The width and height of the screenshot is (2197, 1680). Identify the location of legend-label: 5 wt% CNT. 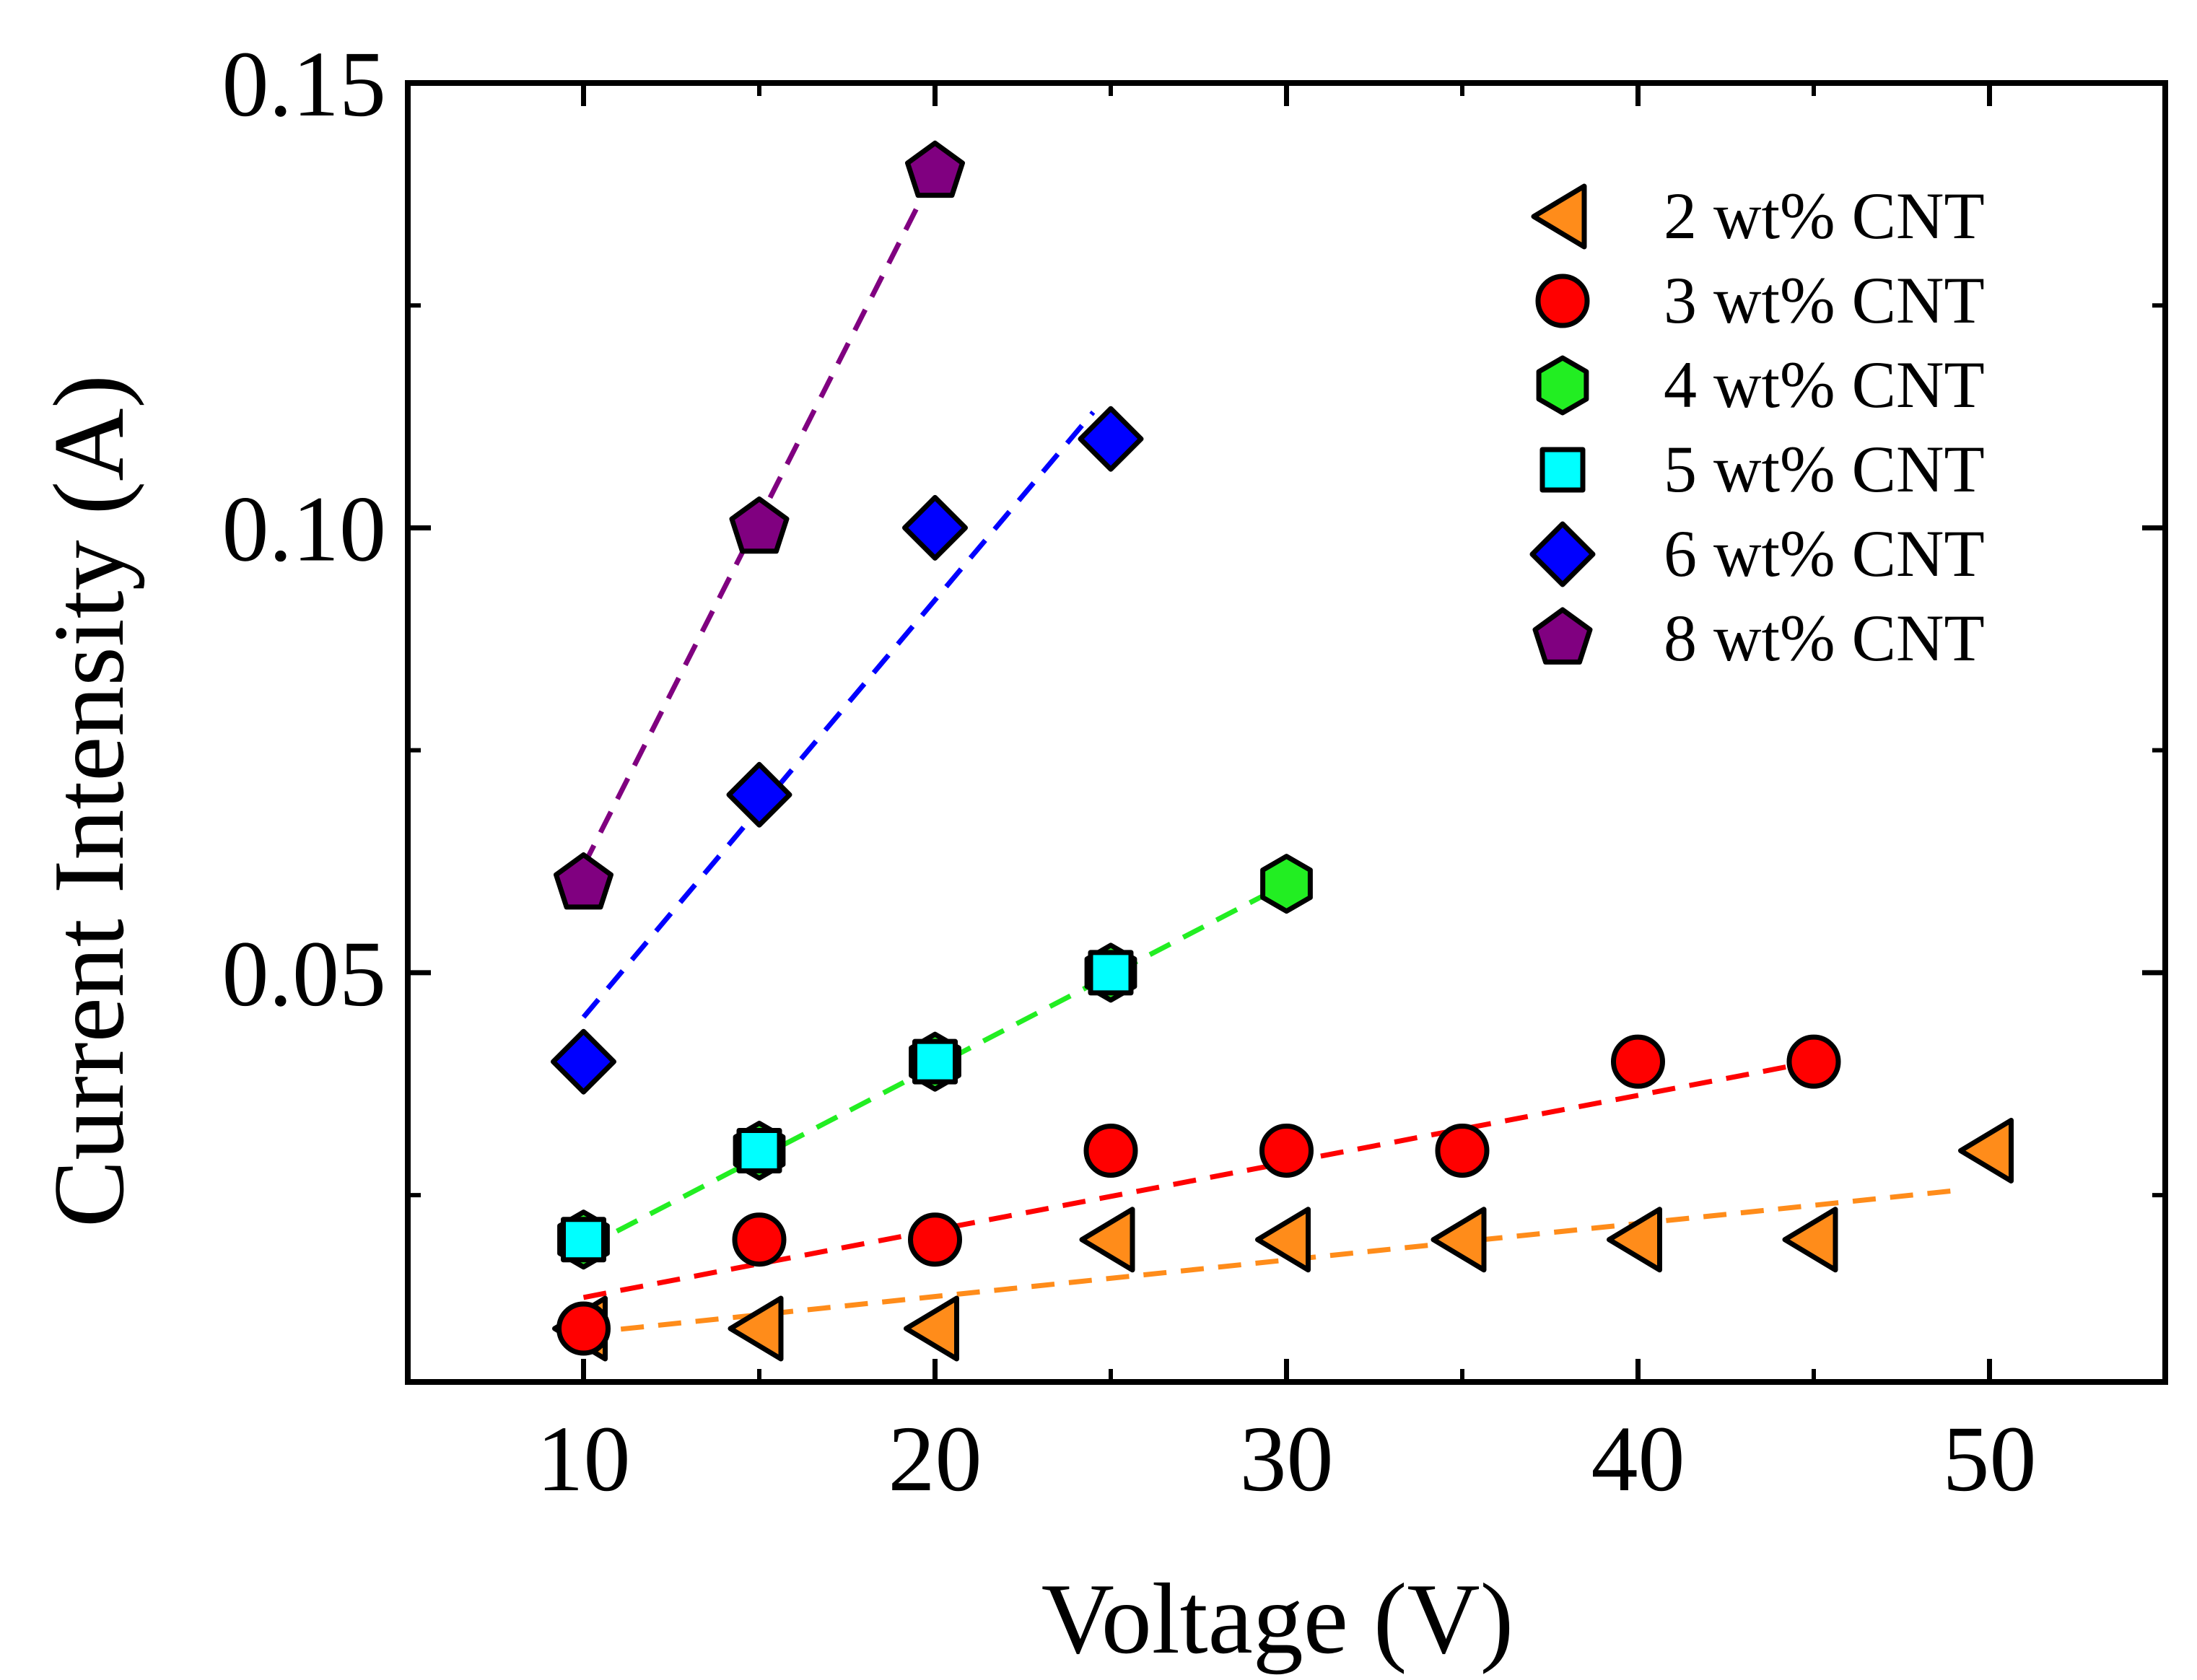
(1824, 469).